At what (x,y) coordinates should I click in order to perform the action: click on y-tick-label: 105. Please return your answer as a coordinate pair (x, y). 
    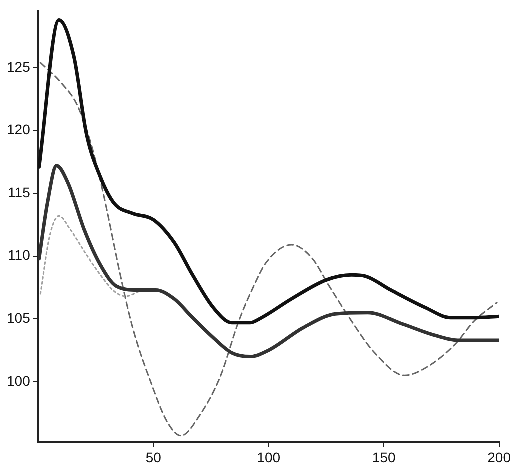
    Looking at the image, I should click on (19, 318).